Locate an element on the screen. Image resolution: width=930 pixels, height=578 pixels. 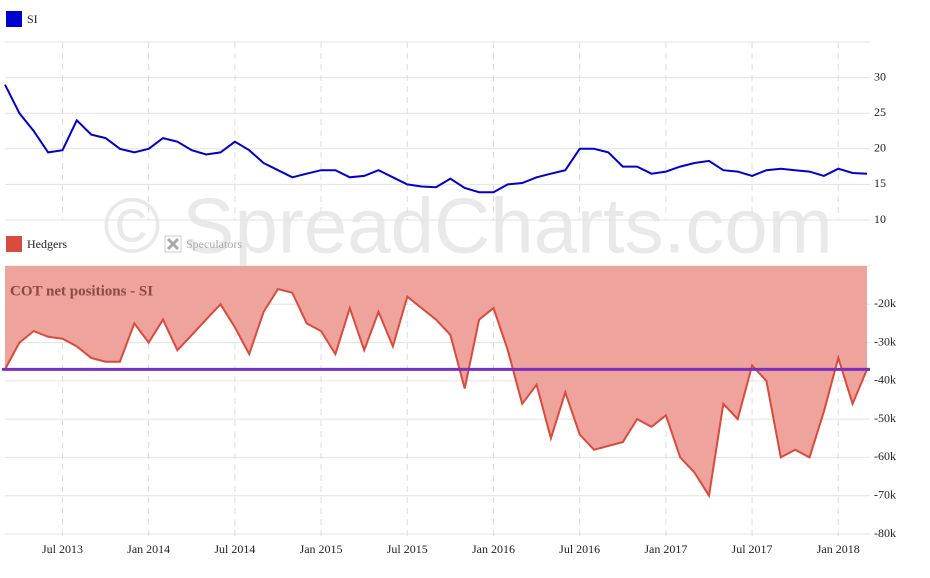
x-tick-label: Jan 2014 is located at coordinates (148, 549).